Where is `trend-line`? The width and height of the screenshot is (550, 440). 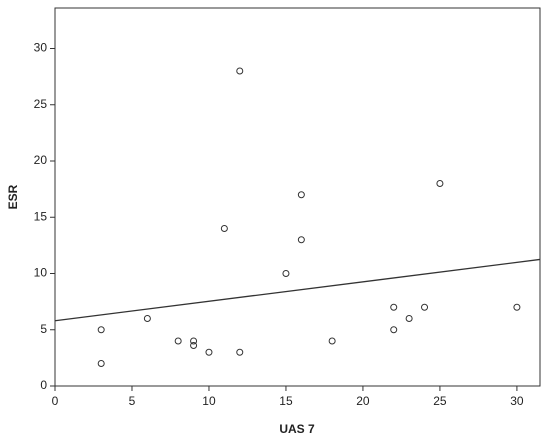 trend-line is located at coordinates (297, 290).